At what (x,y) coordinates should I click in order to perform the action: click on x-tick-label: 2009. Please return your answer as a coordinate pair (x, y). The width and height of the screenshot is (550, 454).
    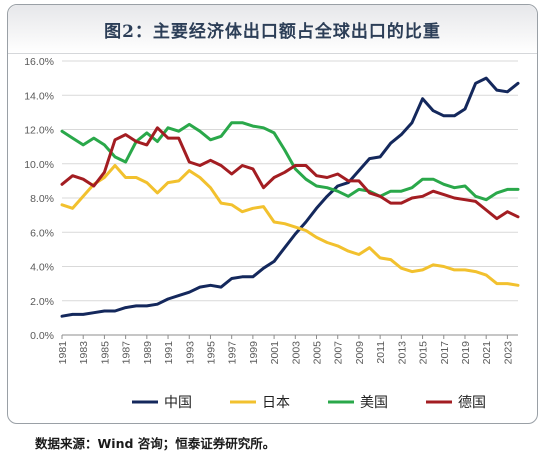
    Looking at the image, I should click on (360, 353).